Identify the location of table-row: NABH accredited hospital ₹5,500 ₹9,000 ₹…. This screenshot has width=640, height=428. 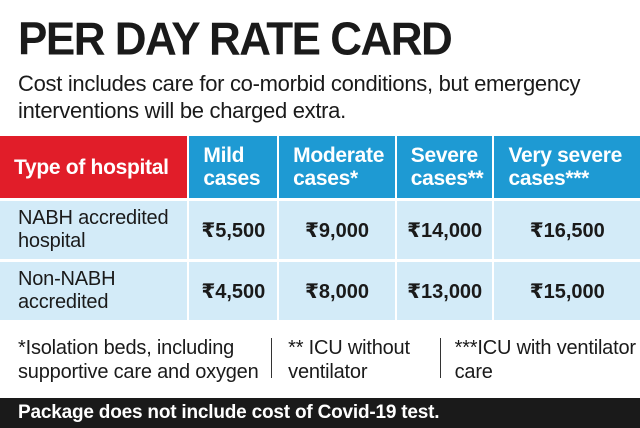
(320, 230).